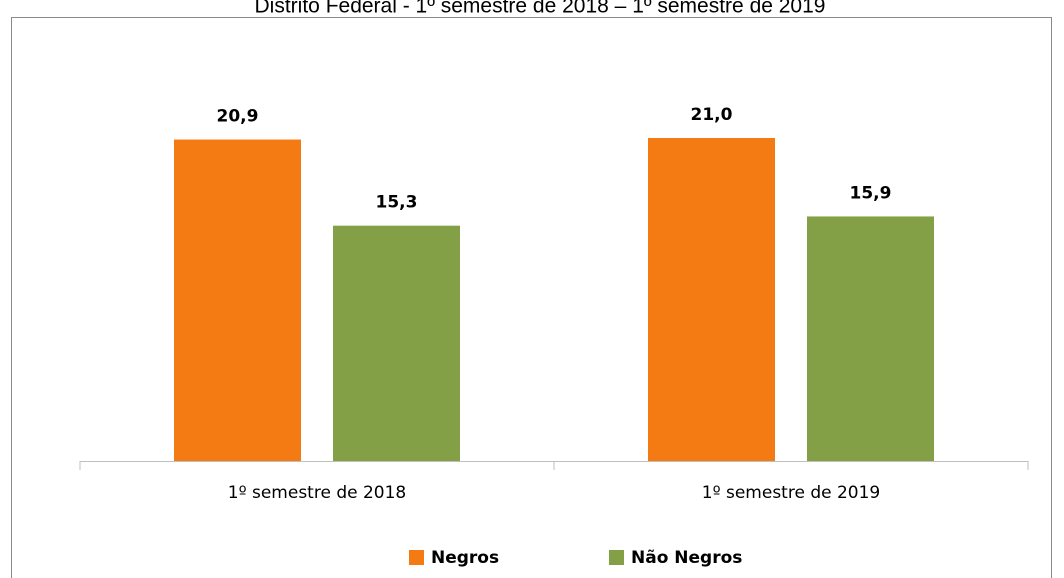  I want to click on data-label: 15,9, so click(871, 193).